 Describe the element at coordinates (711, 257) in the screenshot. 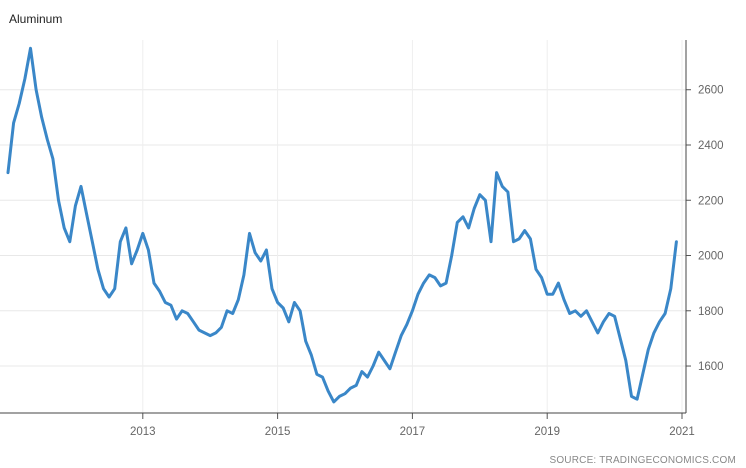

I see `y-tick-label: 2000` at that location.